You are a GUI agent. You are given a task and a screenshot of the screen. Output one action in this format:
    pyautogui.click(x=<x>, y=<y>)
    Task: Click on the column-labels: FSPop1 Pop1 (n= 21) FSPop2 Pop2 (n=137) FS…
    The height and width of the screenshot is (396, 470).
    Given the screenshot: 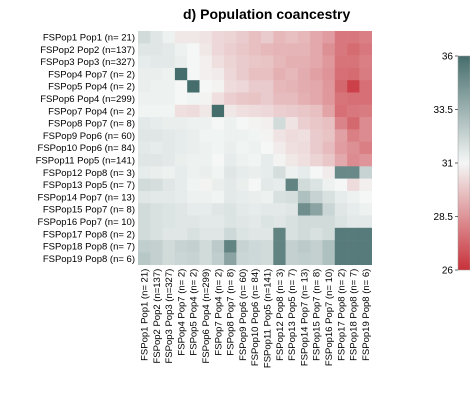 What is the action you would take?
    pyautogui.click(x=255, y=318)
    